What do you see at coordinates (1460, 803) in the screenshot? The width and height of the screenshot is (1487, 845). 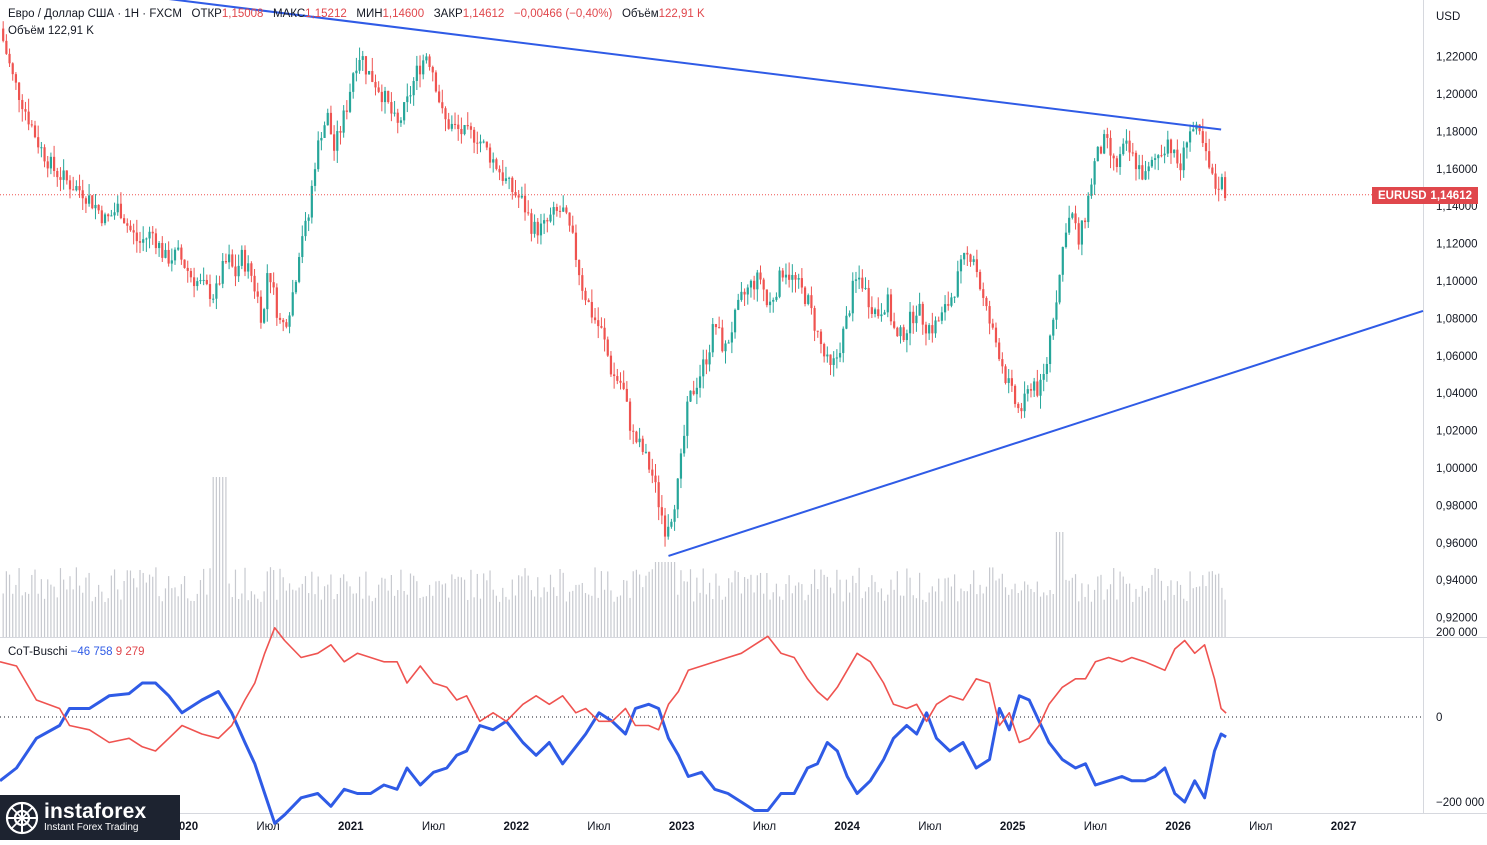 I see `cot-axis-tick-label: −200 000` at bounding box center [1460, 803].